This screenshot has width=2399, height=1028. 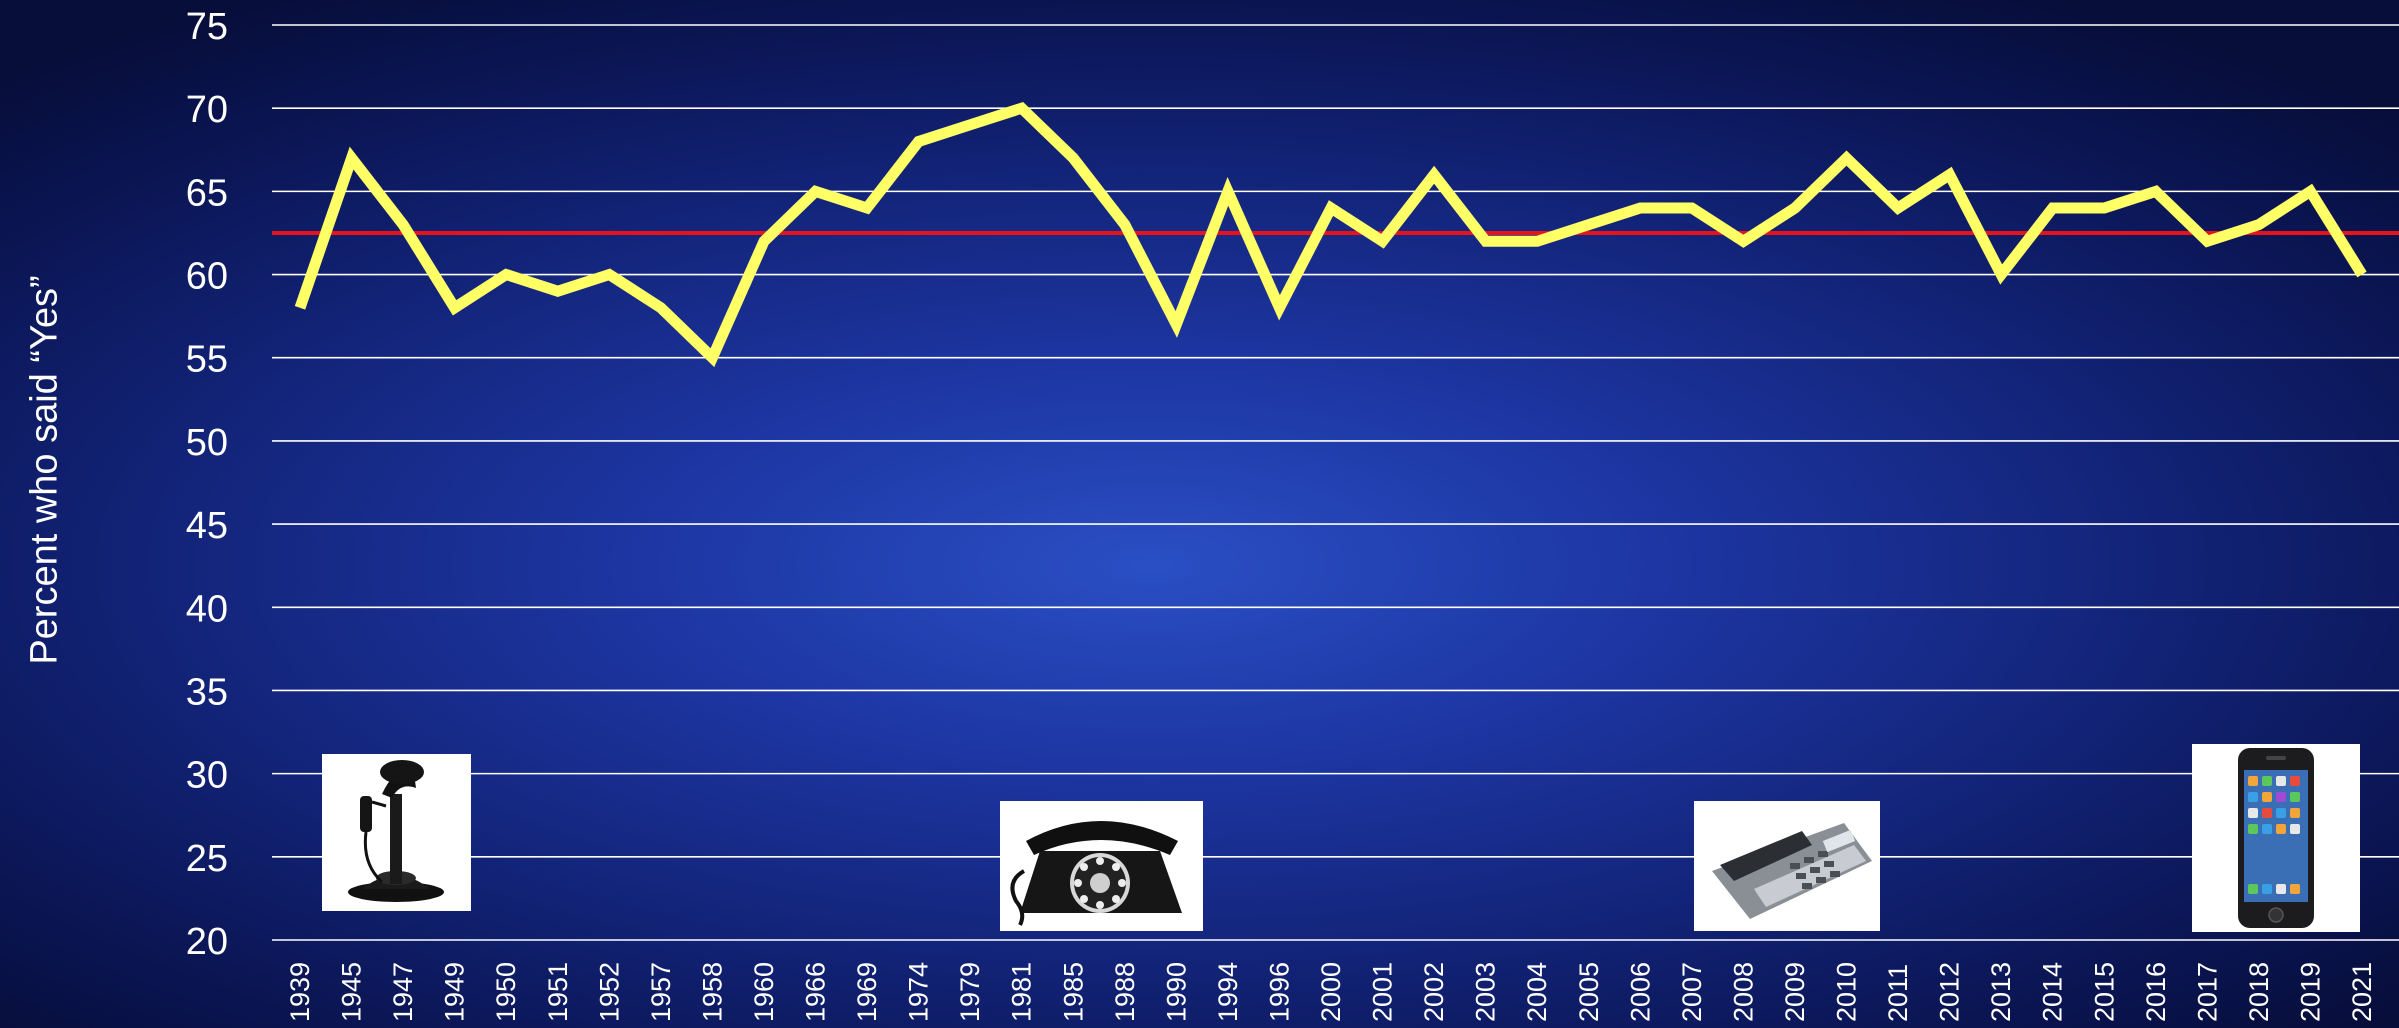 What do you see at coordinates (2259, 992) in the screenshot?
I see `x-tick-label: 2018` at bounding box center [2259, 992].